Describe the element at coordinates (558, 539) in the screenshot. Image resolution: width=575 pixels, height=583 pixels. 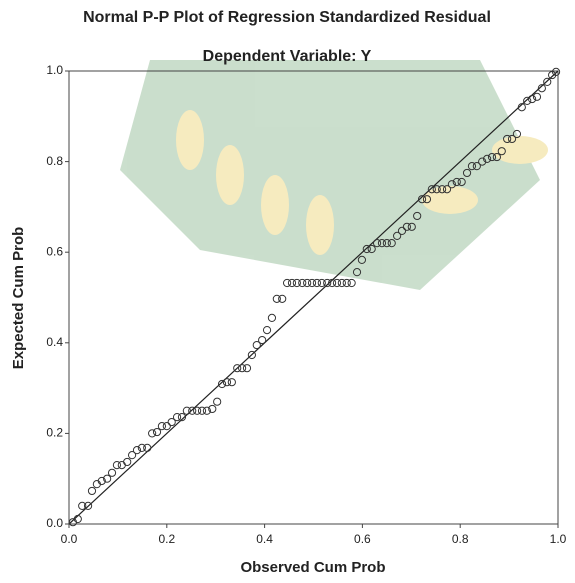
I see `x-tick-label: 1.0` at that location.